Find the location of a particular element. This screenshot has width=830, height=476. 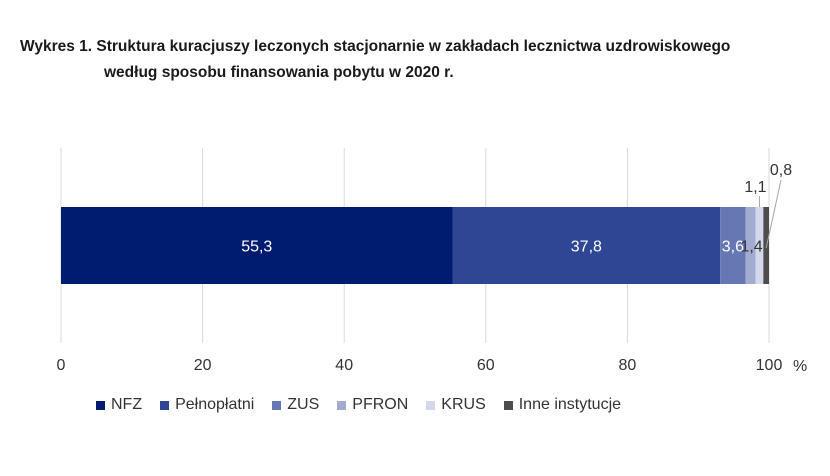

data-label: 3,6 is located at coordinates (733, 247).